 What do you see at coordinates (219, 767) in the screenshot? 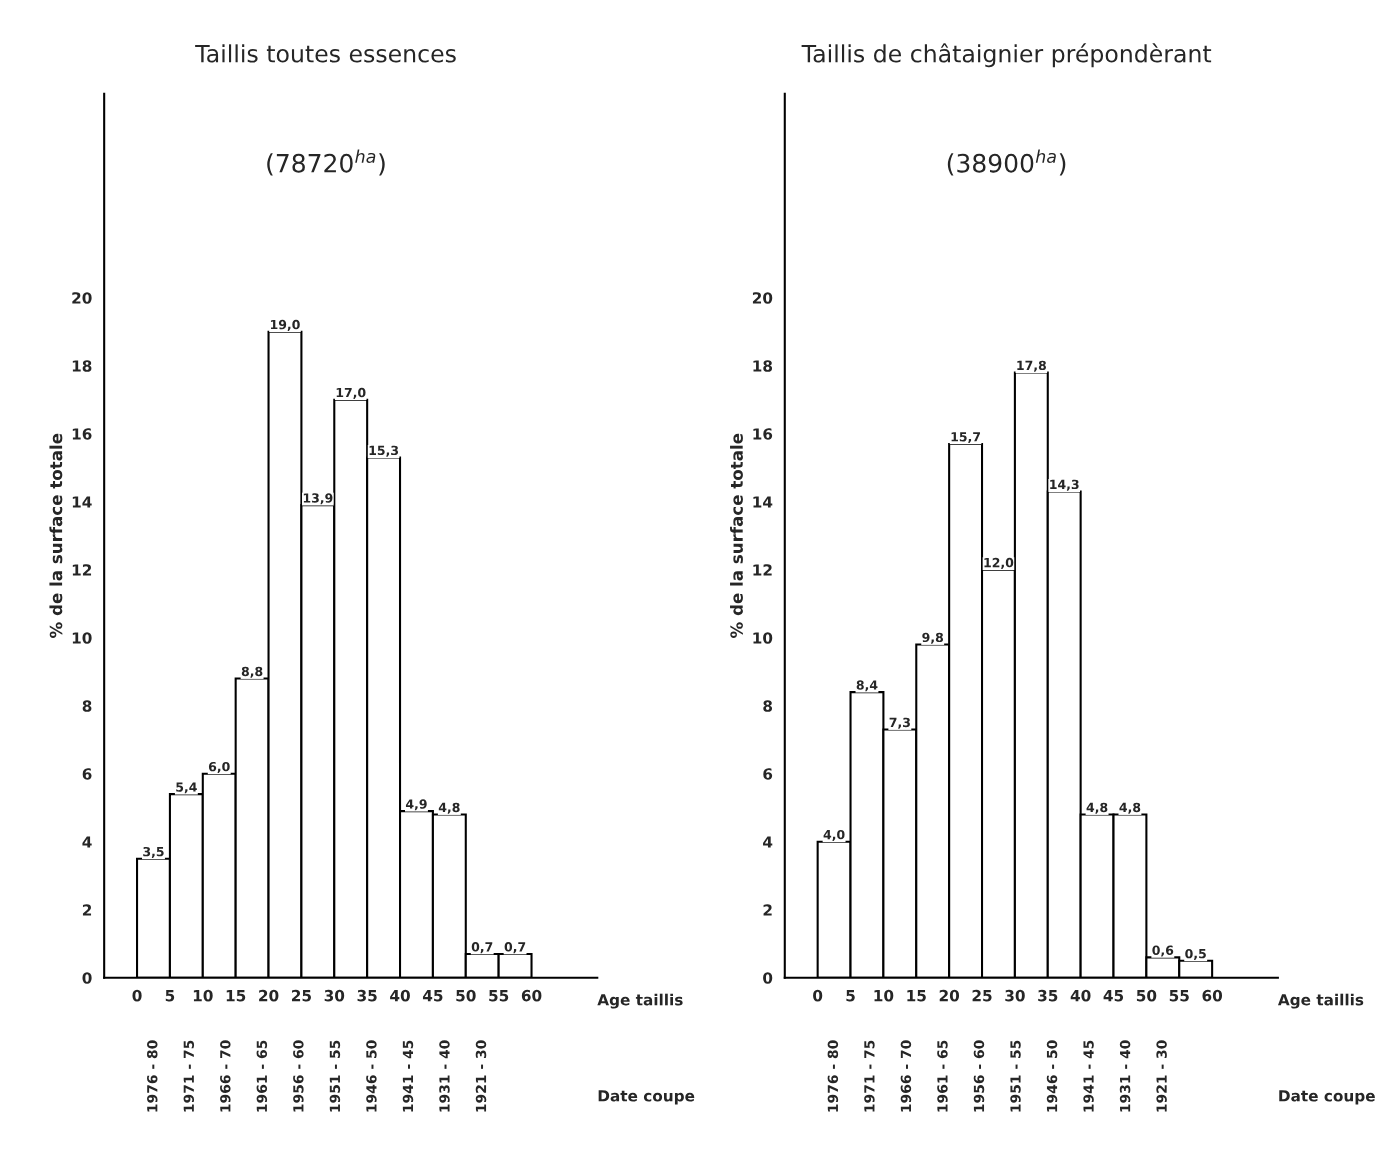
I see `data-label: 6,0` at bounding box center [219, 767].